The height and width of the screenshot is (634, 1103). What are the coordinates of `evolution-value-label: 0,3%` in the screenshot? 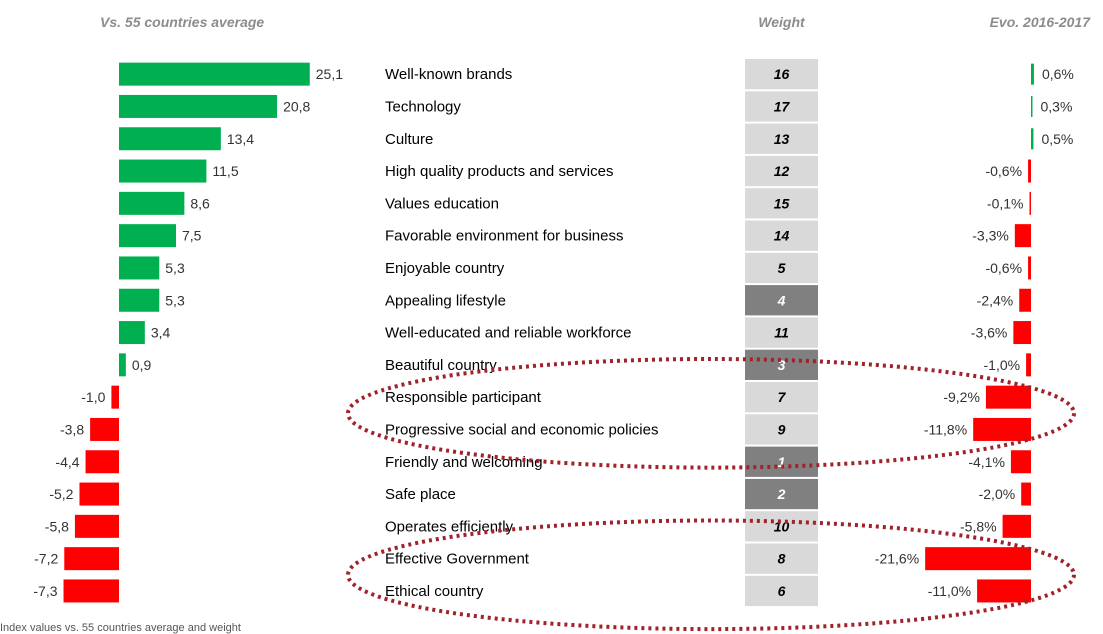 It's located at (1057, 106).